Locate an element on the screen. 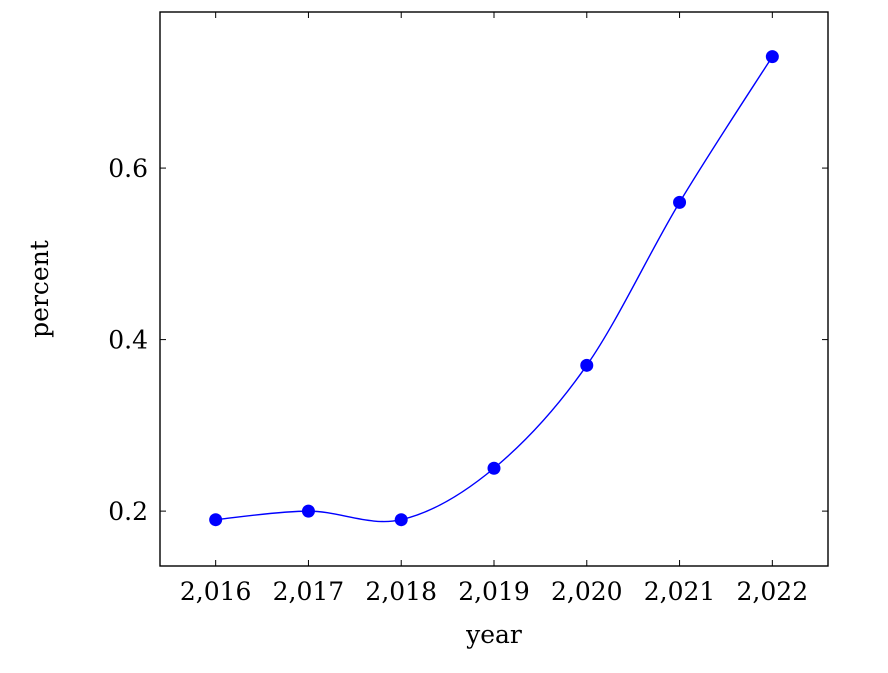 This screenshot has height=673, width=888. y-tick-label: 0.2 is located at coordinates (128, 511).